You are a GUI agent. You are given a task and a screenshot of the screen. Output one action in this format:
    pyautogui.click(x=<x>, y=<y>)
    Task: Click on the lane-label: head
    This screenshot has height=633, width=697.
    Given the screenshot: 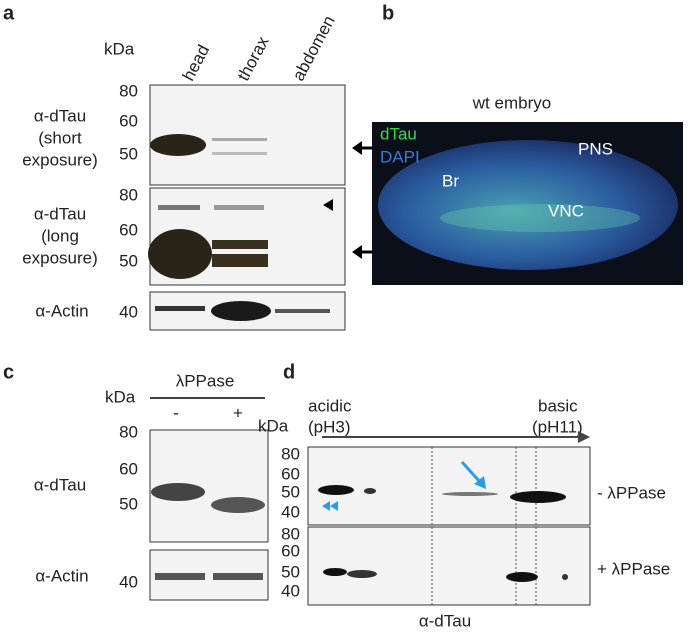 What is the action you would take?
    pyautogui.click(x=196, y=63)
    